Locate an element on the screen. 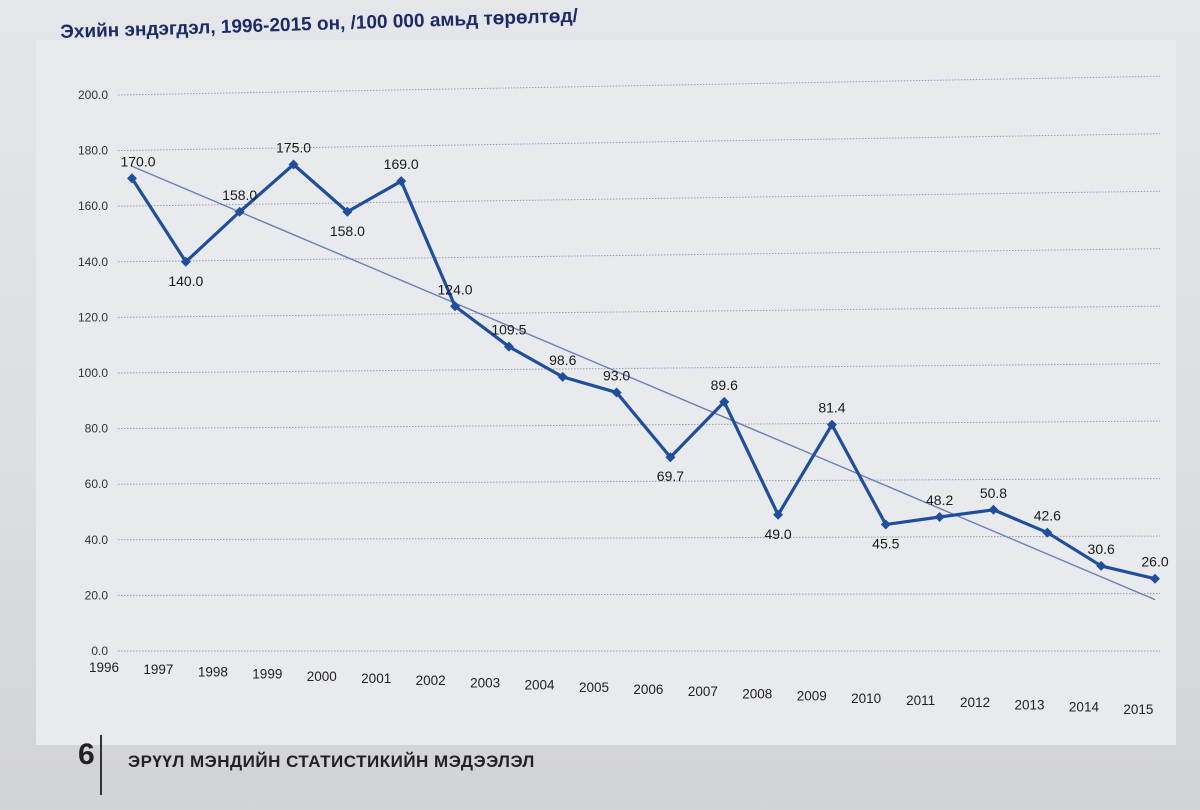 The image size is (1200, 810). data-point-2012 is located at coordinates (993, 509).